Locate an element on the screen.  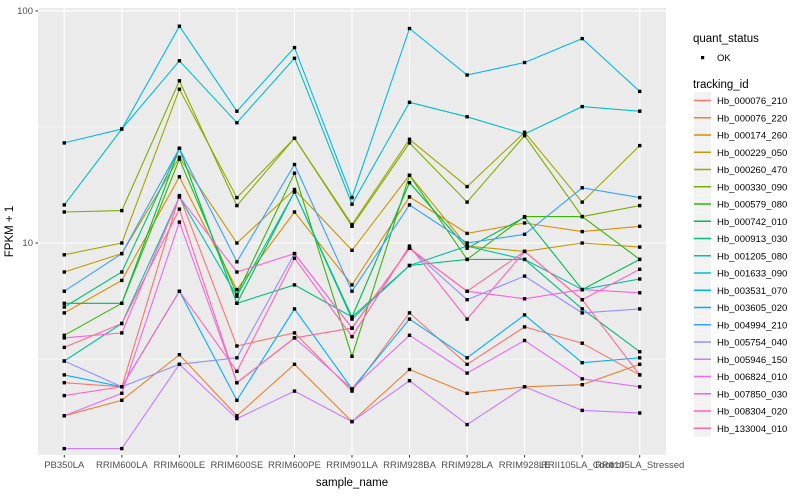
legend-item-Hb_005946_150: Hb_005946_150 is located at coordinates (740, 359).